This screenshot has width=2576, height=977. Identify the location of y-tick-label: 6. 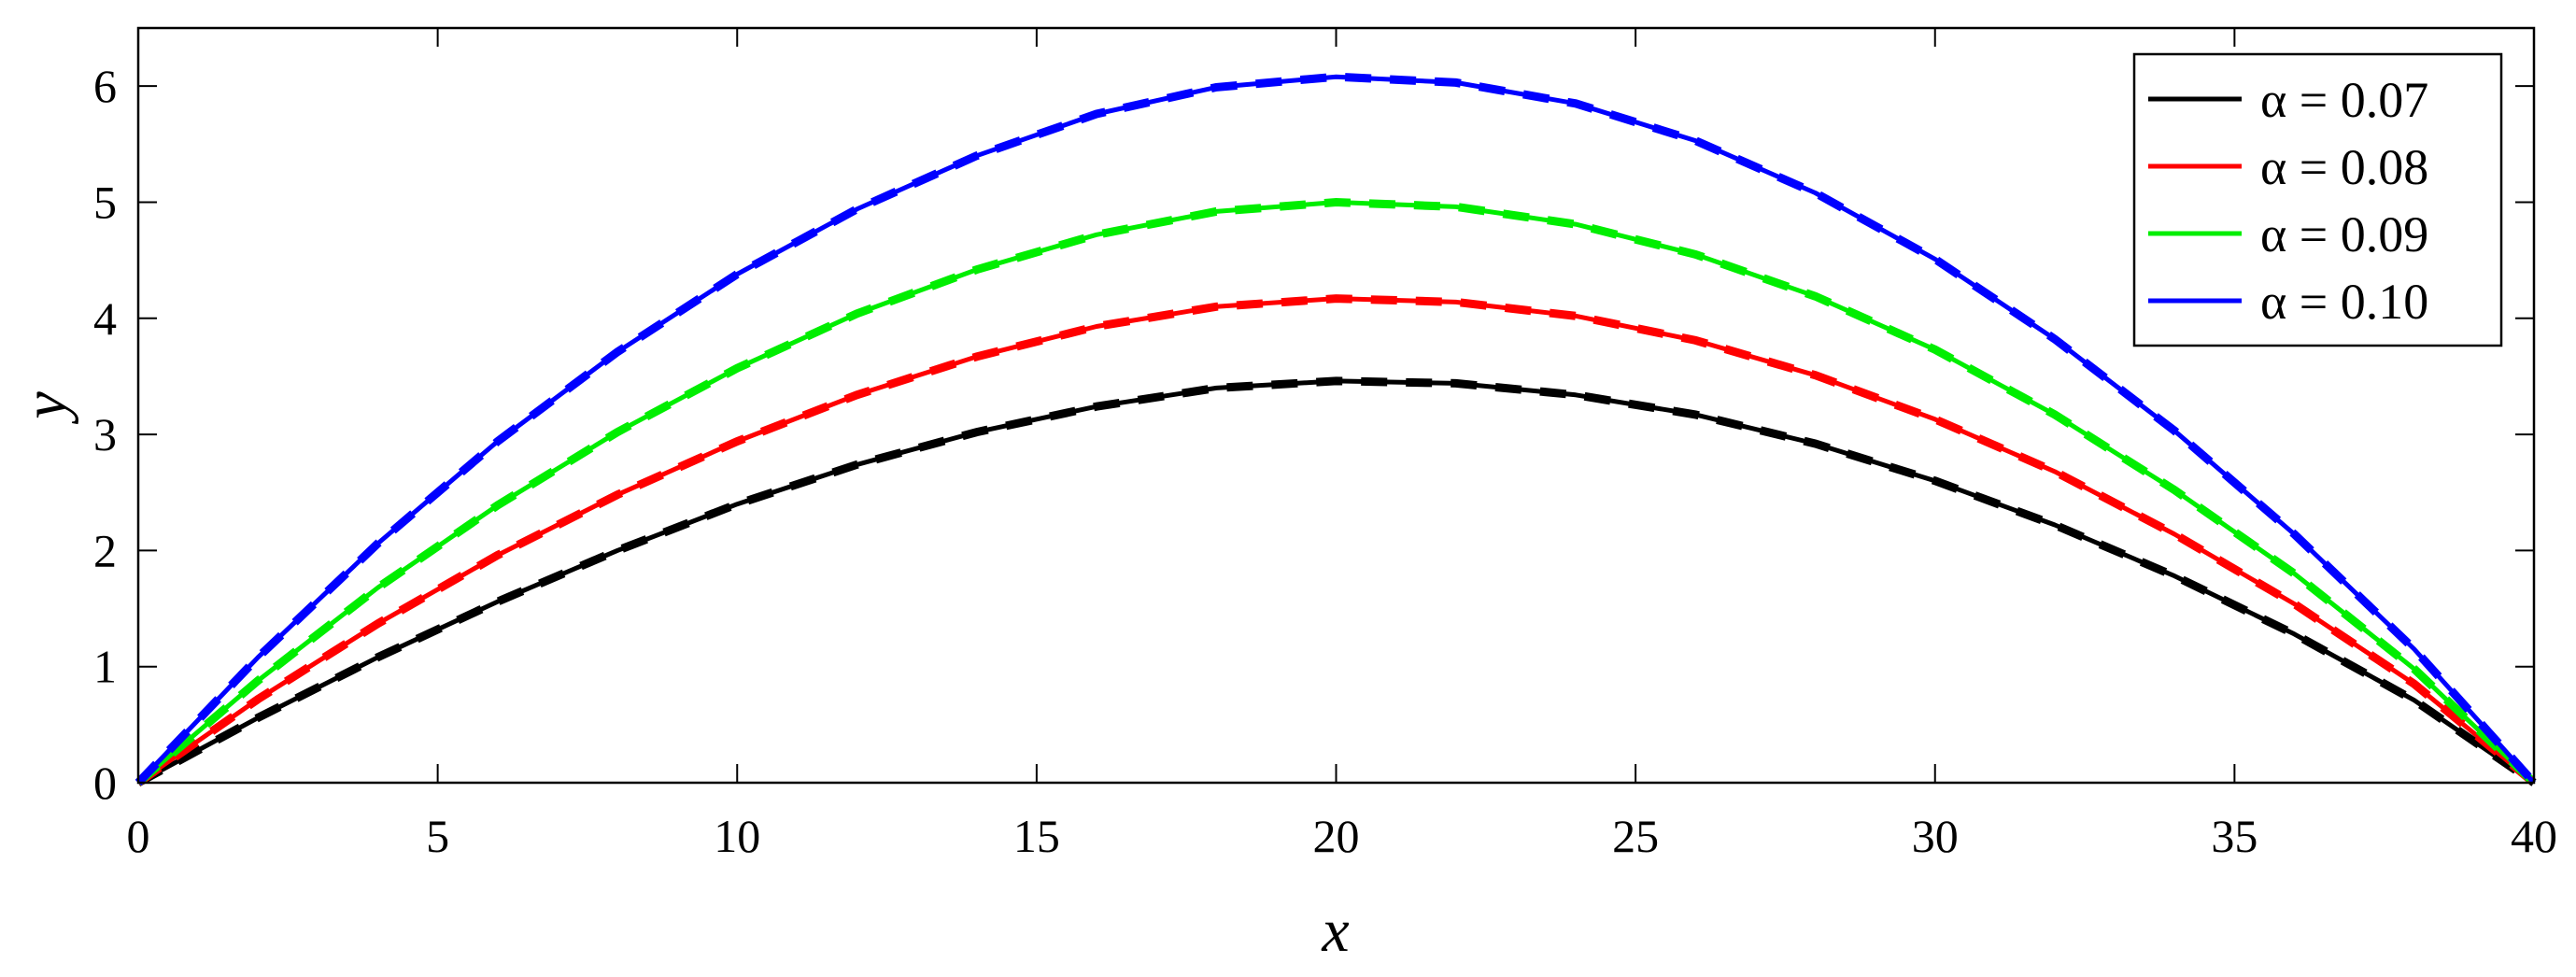
(105, 86).